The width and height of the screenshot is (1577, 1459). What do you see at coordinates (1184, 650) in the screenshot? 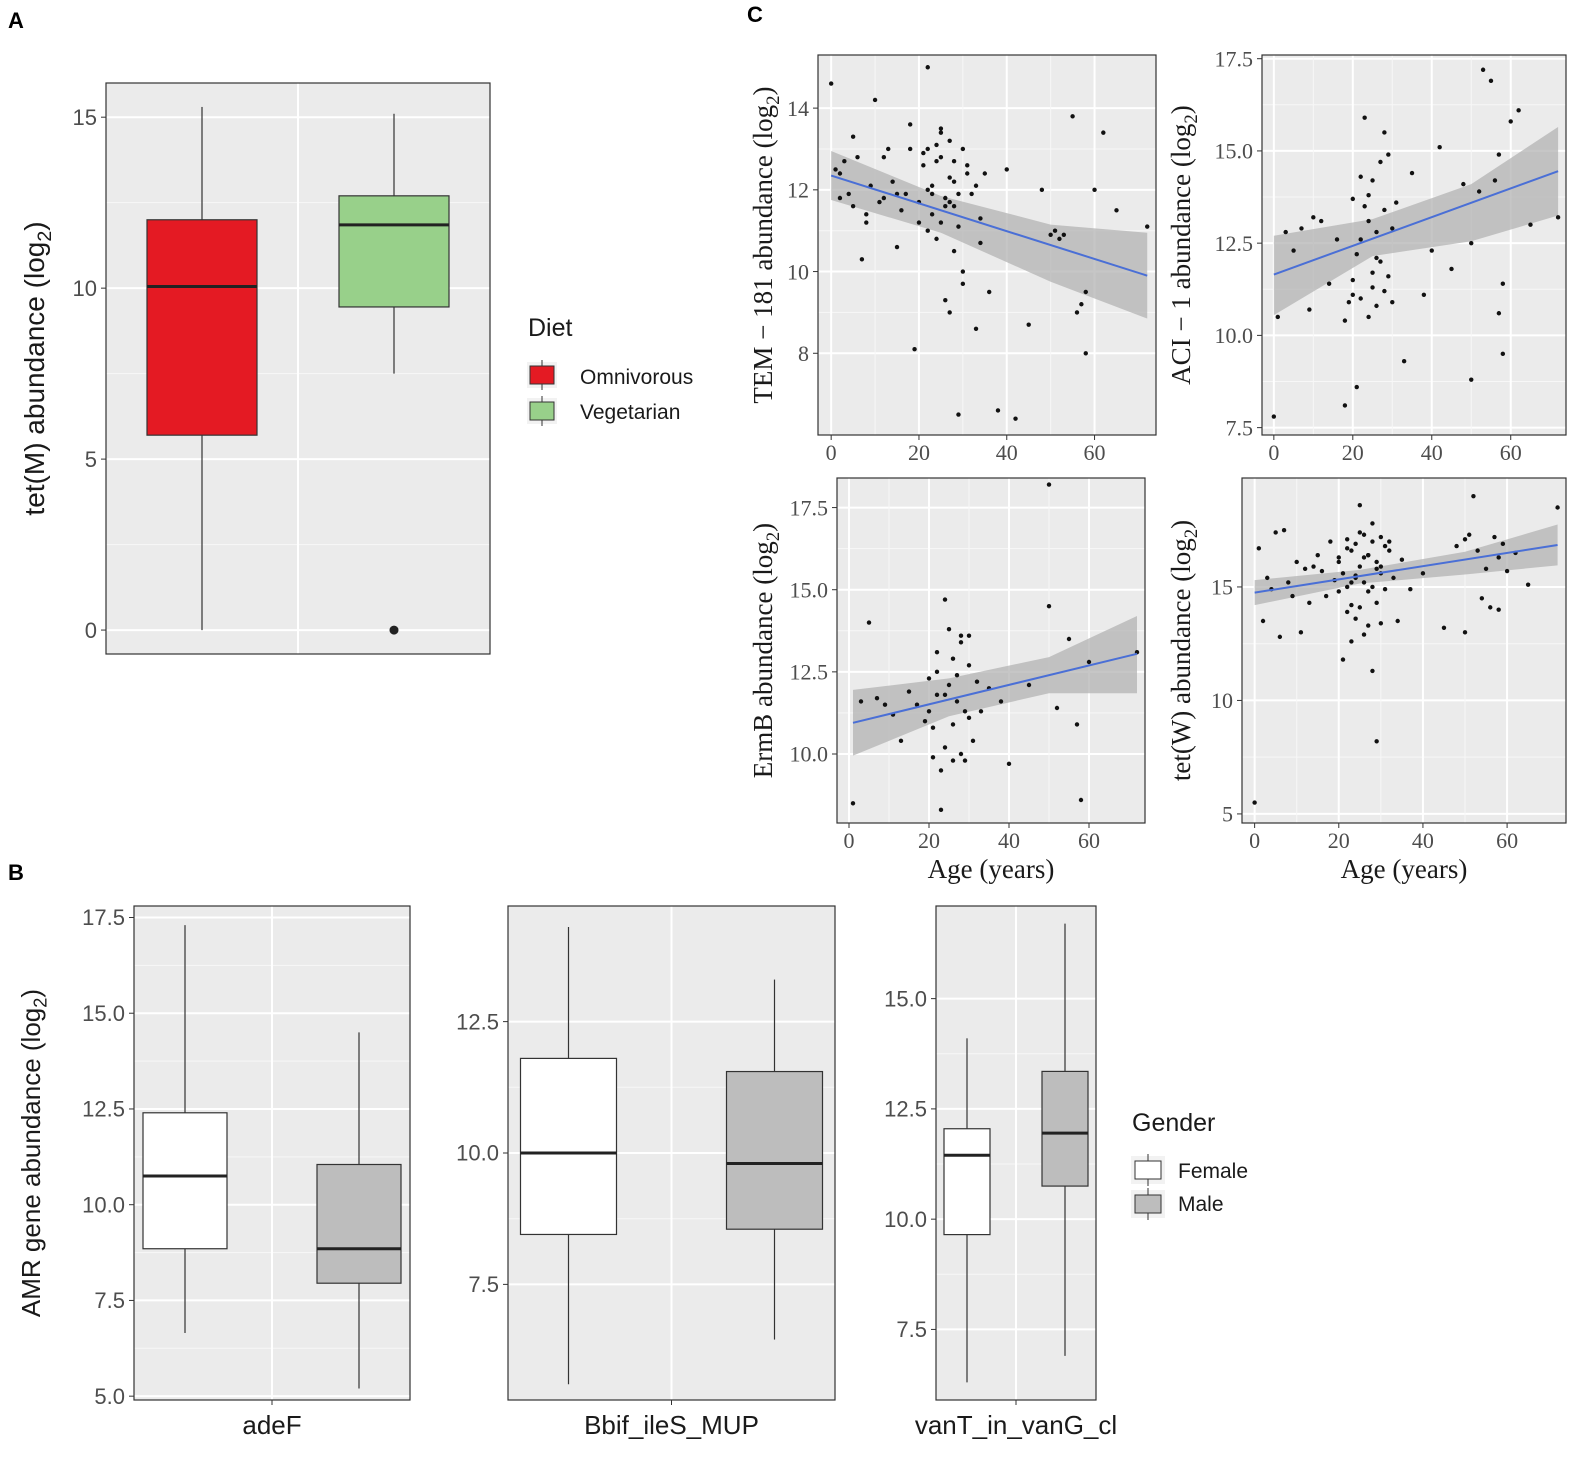
I see `y-axis-title: tet(W) abundance (log2)` at bounding box center [1184, 650].